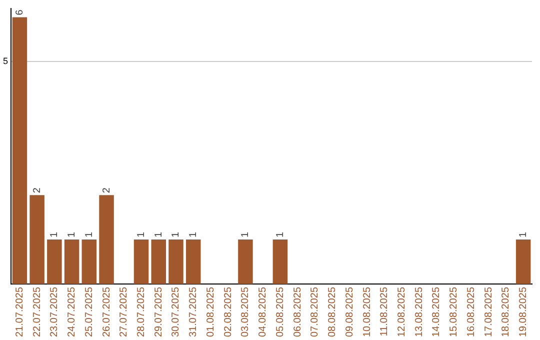 The image size is (540, 340). I want to click on x-tick-label: 04.08.2025, so click(263, 312).